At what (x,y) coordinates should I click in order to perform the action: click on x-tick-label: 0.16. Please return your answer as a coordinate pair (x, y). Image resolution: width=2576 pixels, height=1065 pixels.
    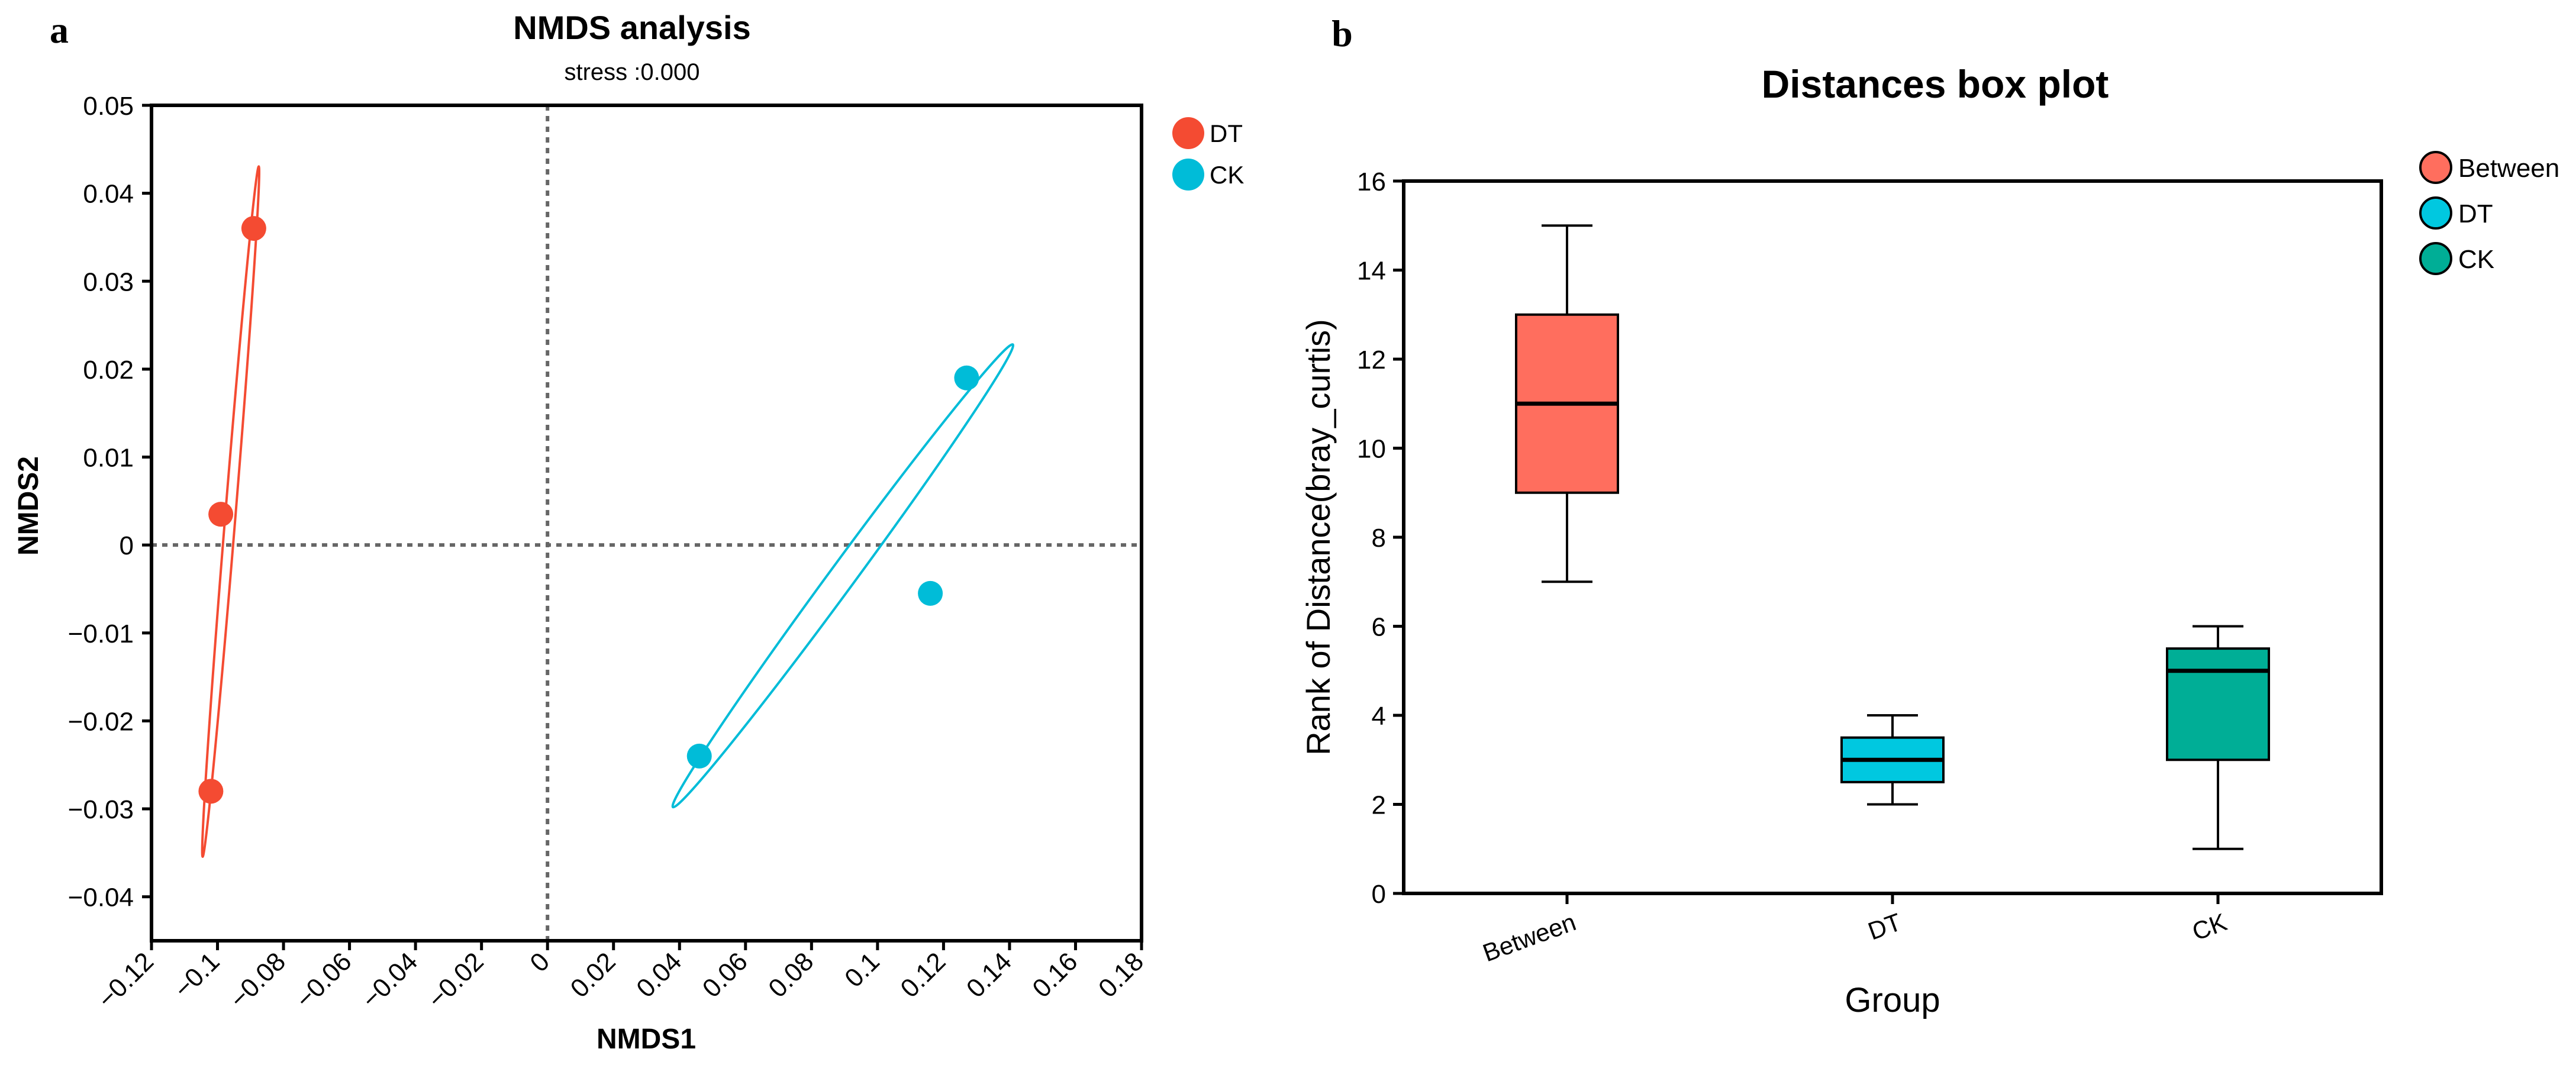
    Looking at the image, I should click on (1055, 975).